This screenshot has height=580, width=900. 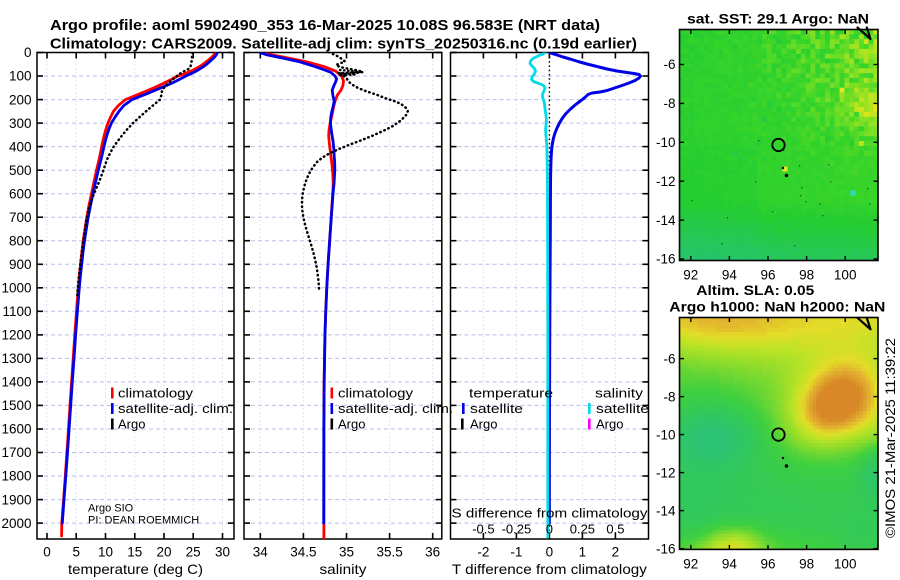 What do you see at coordinates (549, 569) in the screenshot?
I see `svg-text: T difference from climatology` at bounding box center [549, 569].